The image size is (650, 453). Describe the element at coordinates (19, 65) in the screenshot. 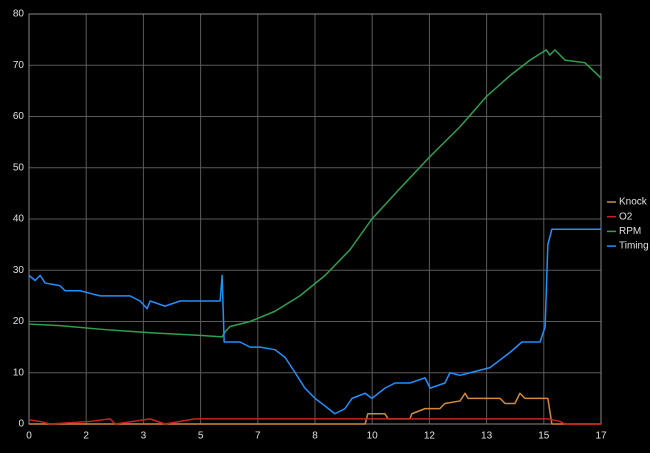

I see `y-tick-label: 70` at that location.